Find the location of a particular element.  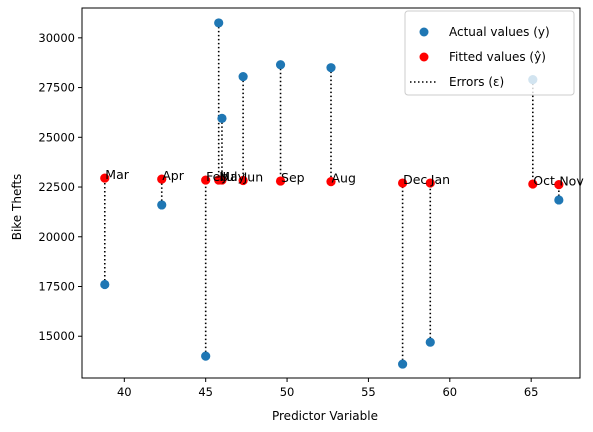

month-label: Dec is located at coordinates (415, 179).